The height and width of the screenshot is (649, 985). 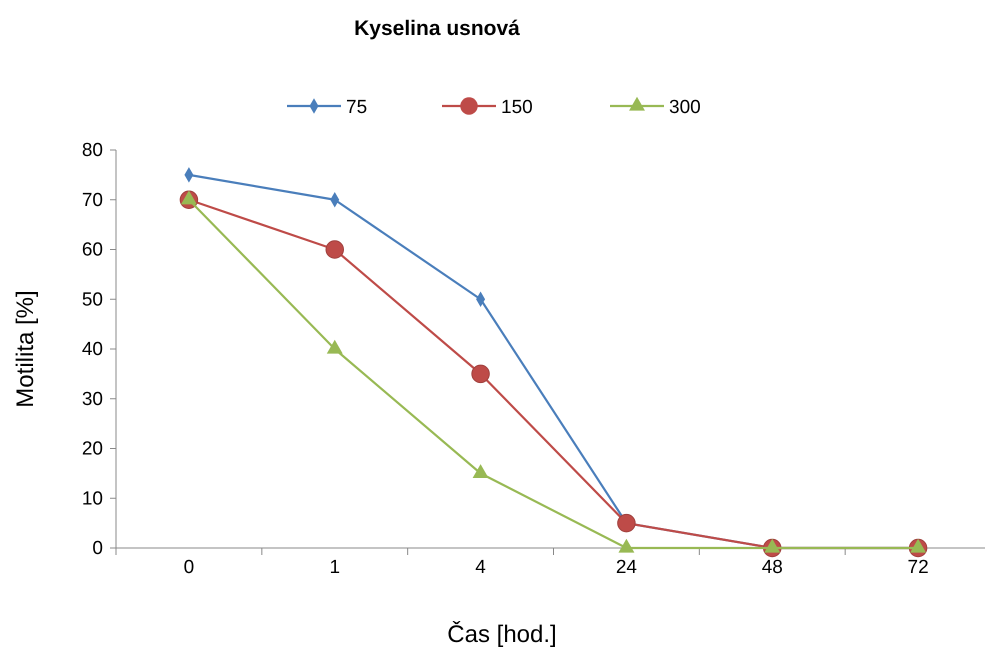 I want to click on legend-label: 150, so click(x=517, y=107).